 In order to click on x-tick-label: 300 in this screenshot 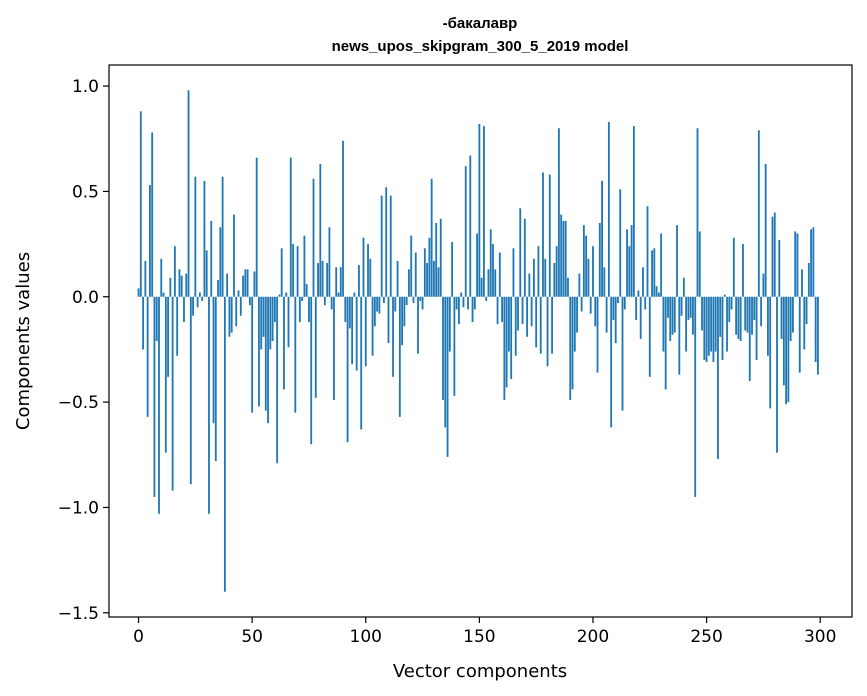, I will do `click(820, 637)`.